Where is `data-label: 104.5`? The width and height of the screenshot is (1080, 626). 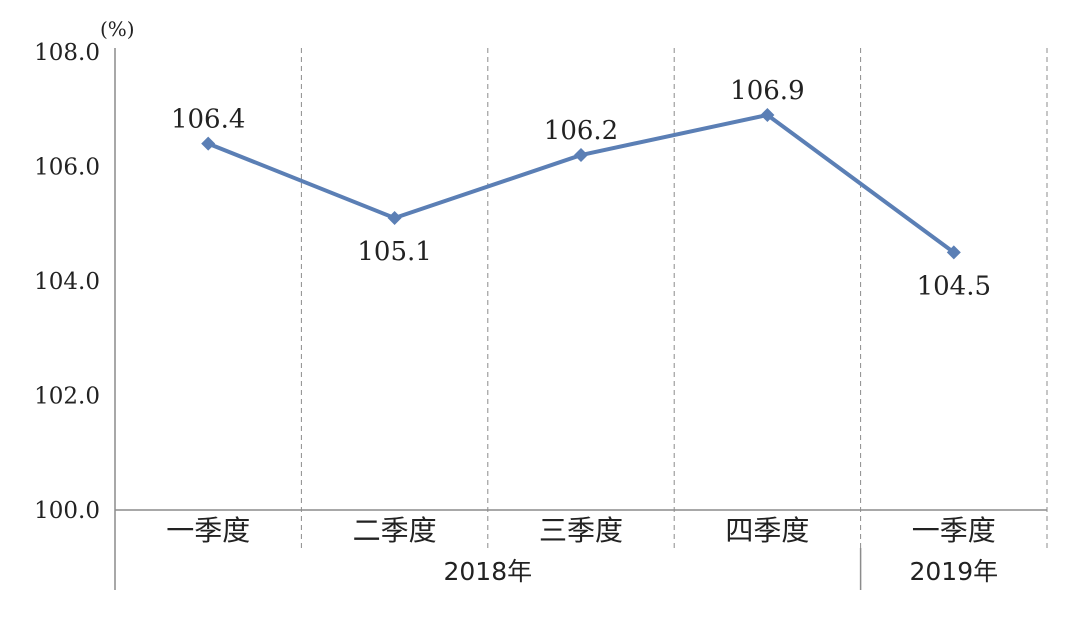
data-label: 104.5 is located at coordinates (954, 286).